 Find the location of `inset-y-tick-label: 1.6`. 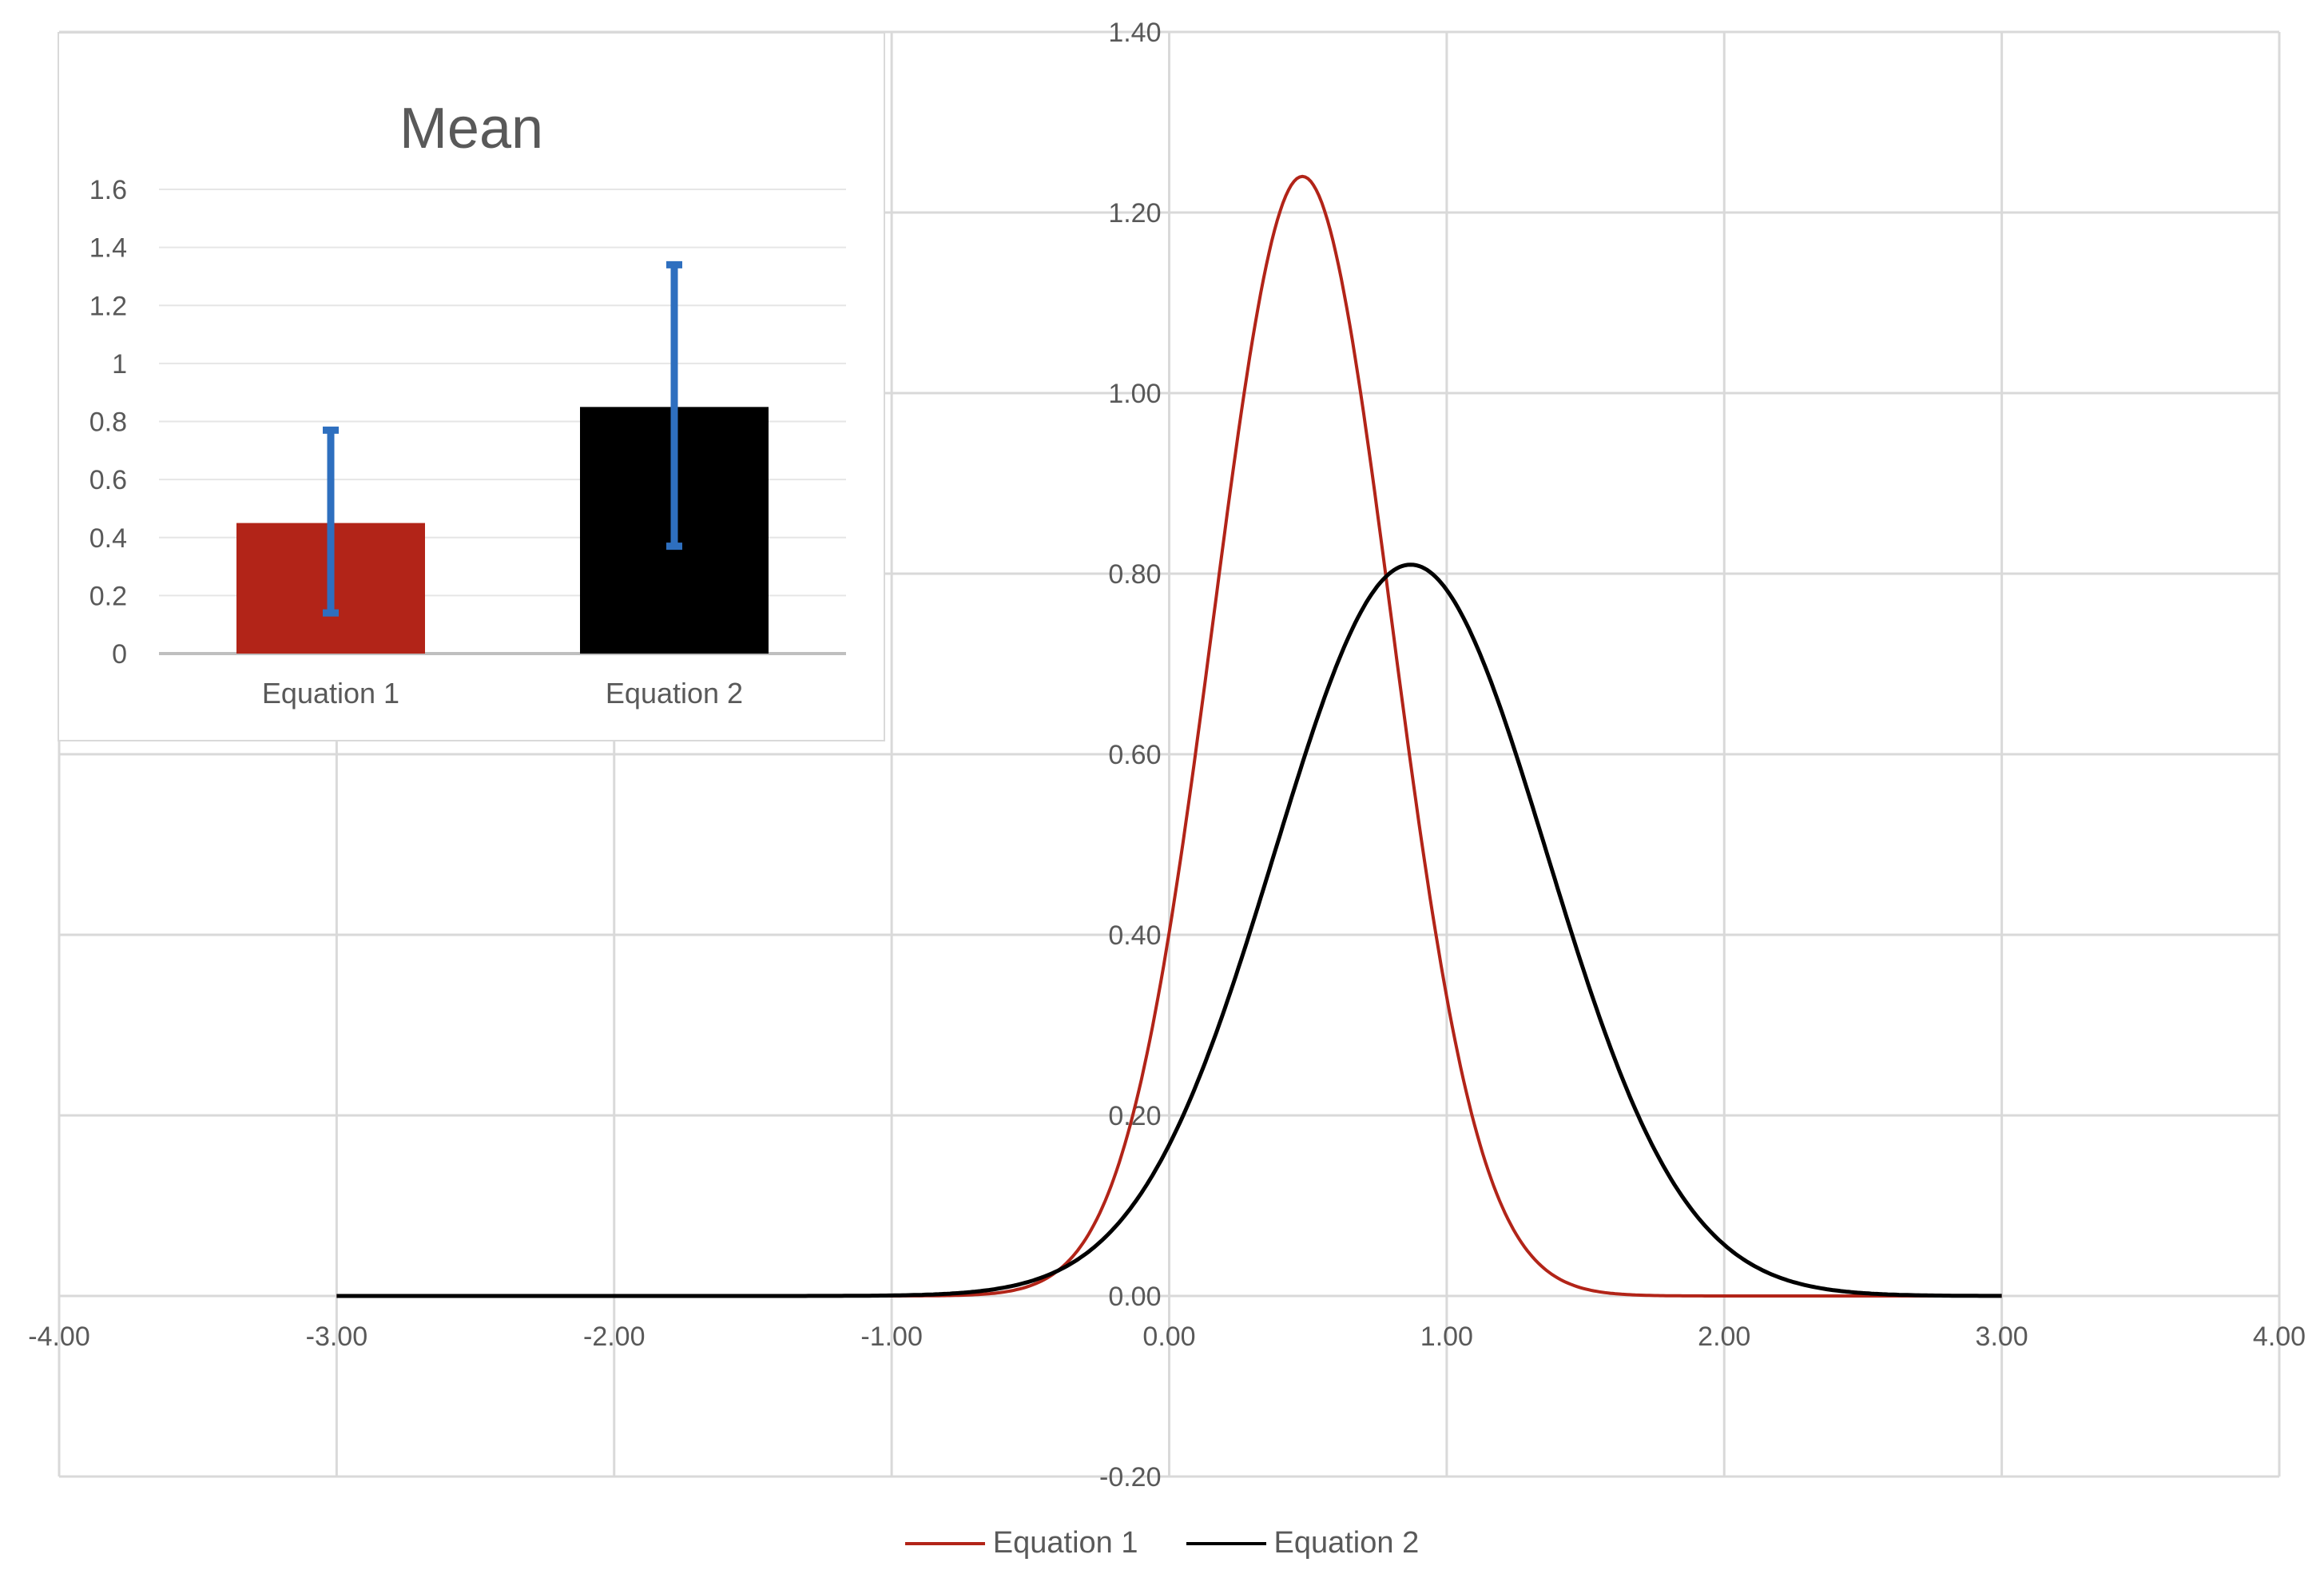

inset-y-tick-label: 1.6 is located at coordinates (108, 190).